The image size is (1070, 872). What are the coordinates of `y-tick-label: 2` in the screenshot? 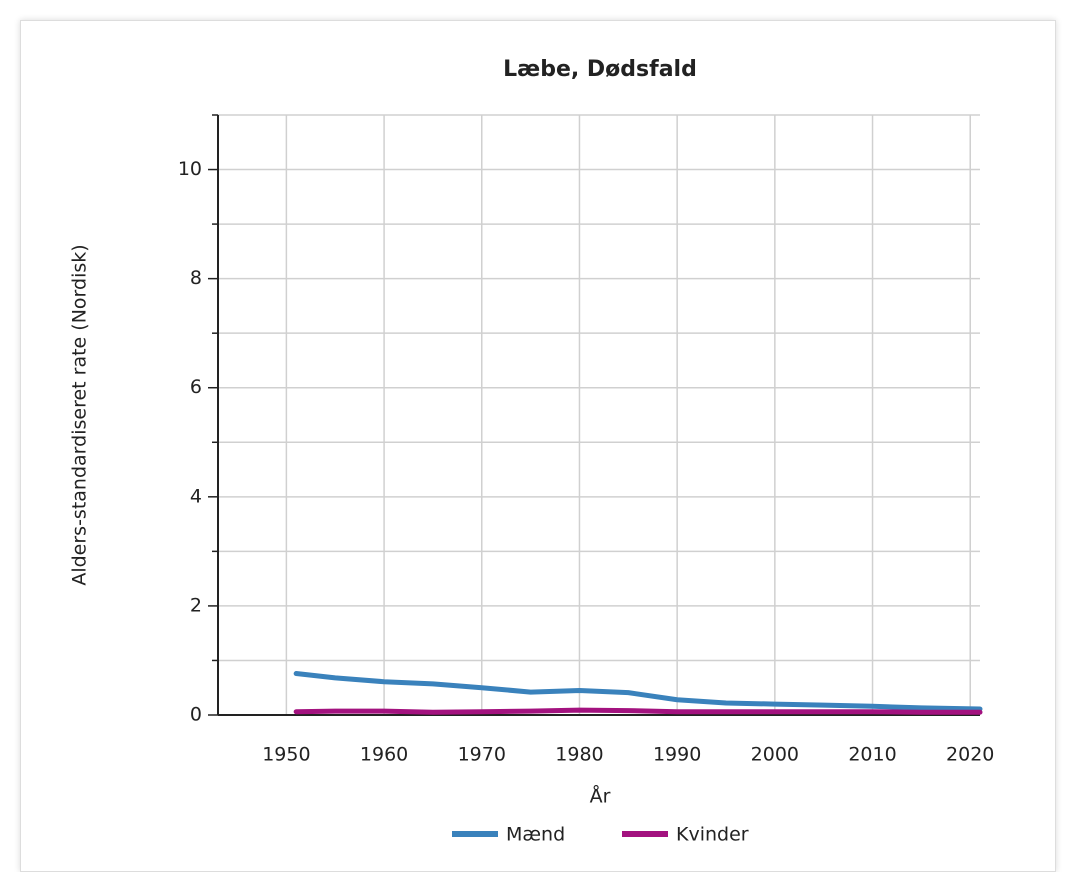 It's located at (196, 605).